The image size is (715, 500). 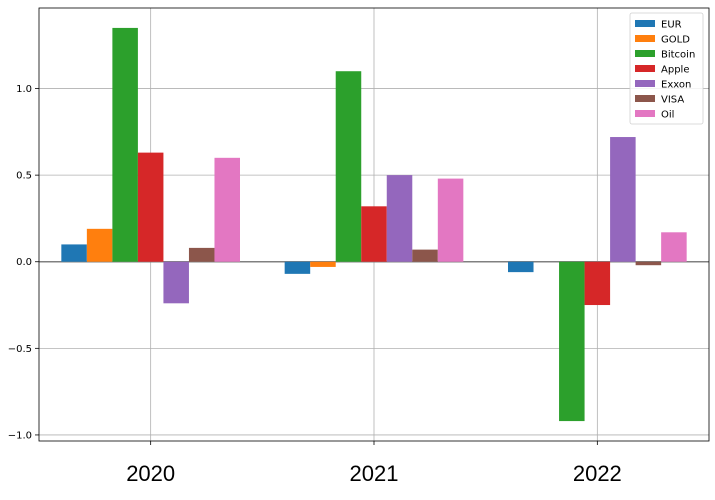 I want to click on x-tick-label: 2022, so click(x=597, y=473).